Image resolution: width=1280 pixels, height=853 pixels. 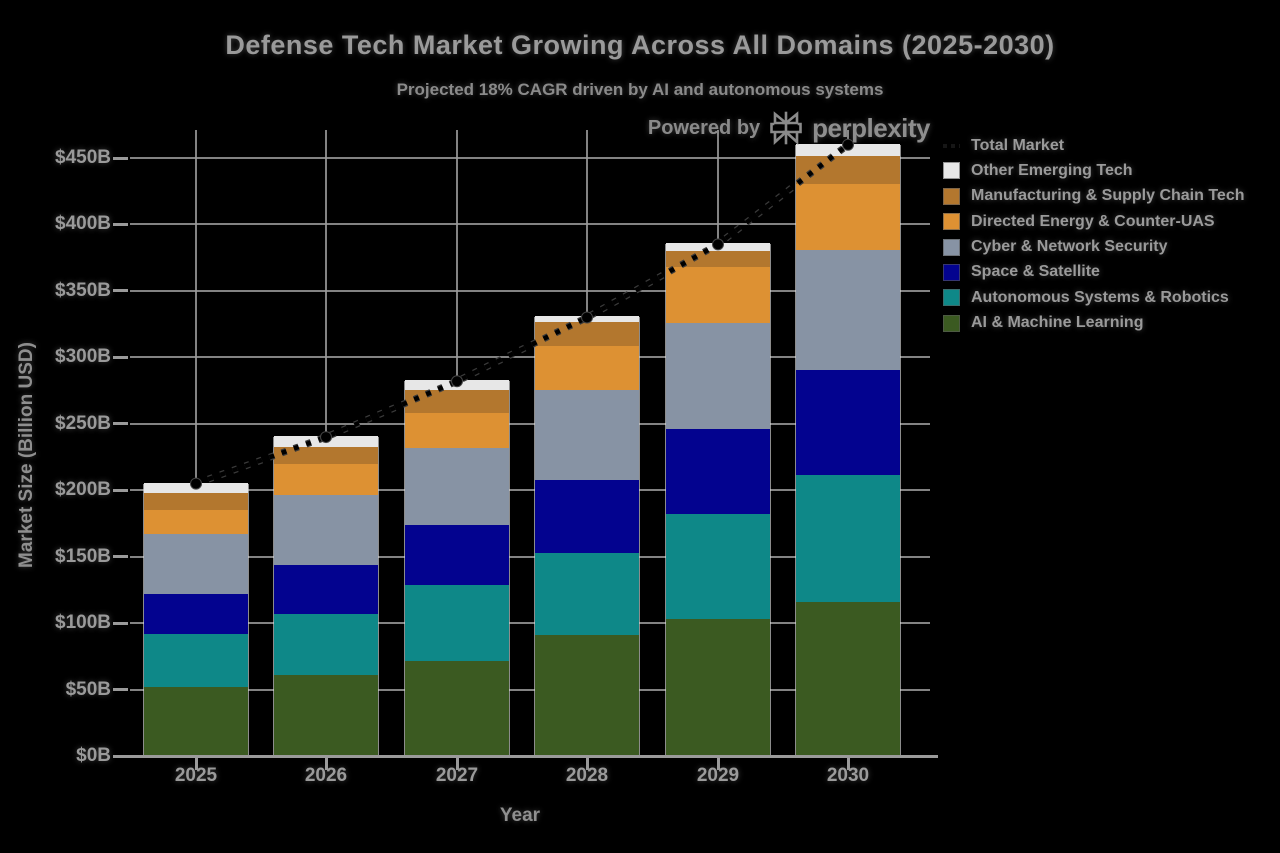 What do you see at coordinates (1052, 170) in the screenshot?
I see `legend-label: Other Emerging Tech` at bounding box center [1052, 170].